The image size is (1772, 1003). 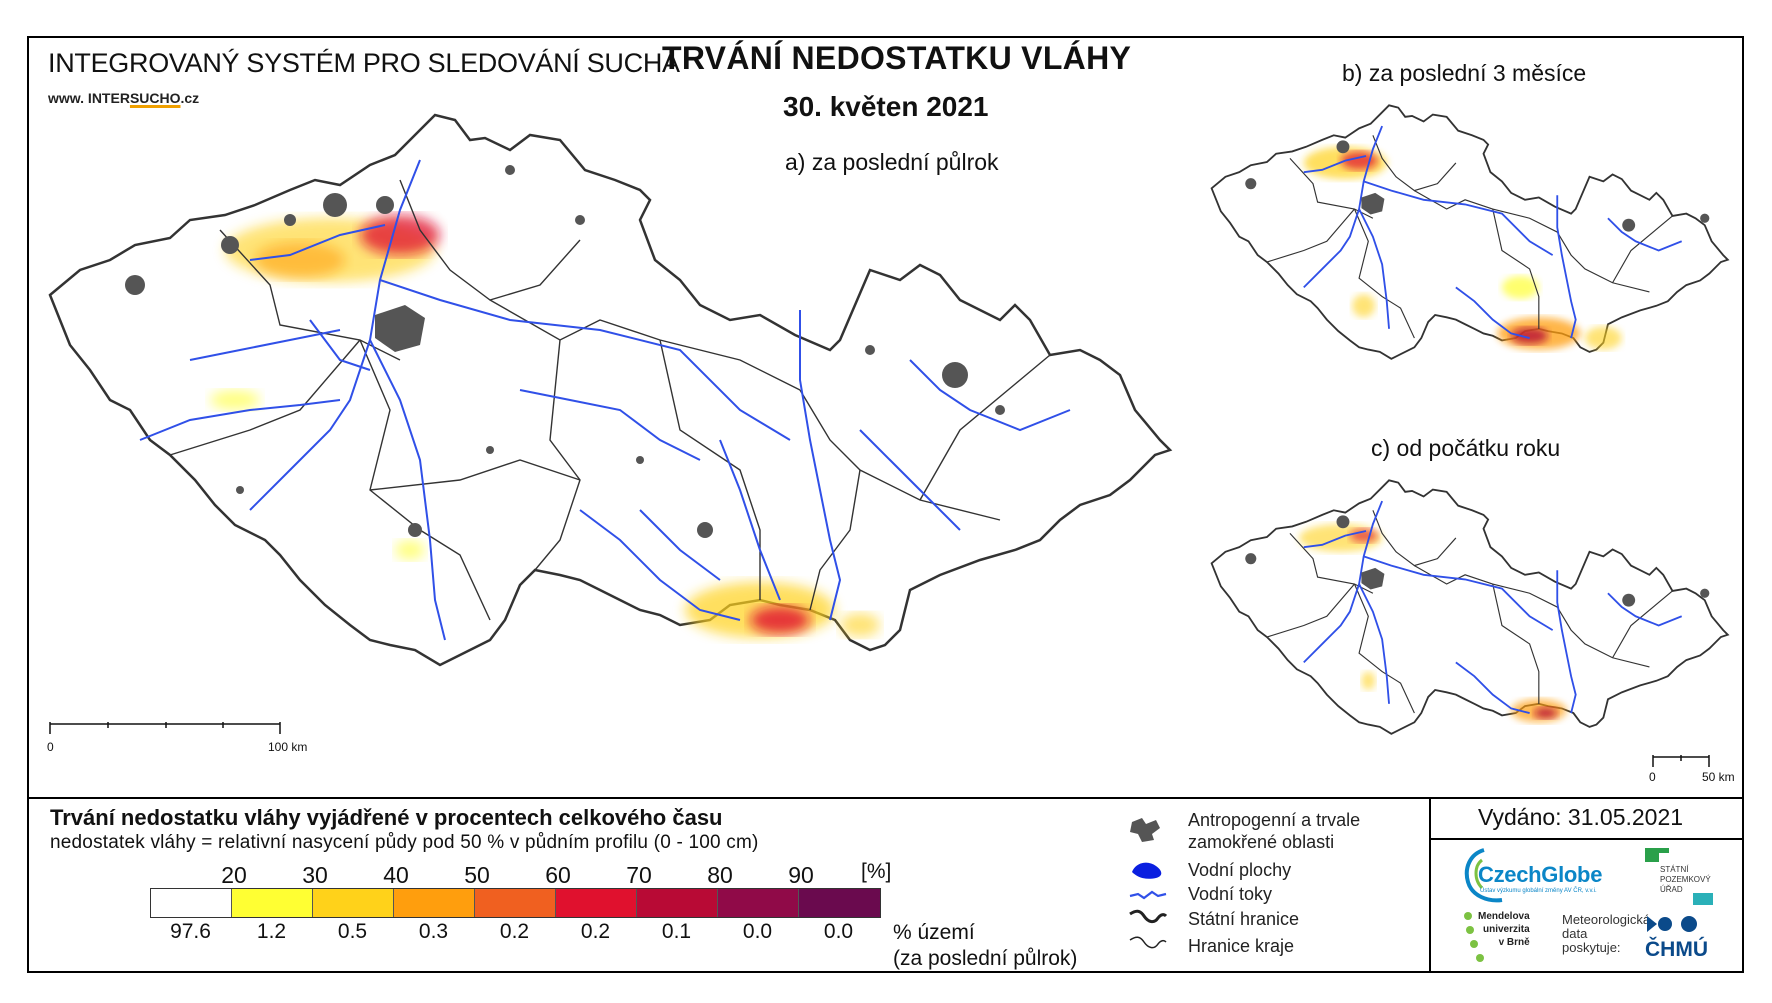 I want to click on legend-water-courses-label: Vodní toky, so click(x=1230, y=894).